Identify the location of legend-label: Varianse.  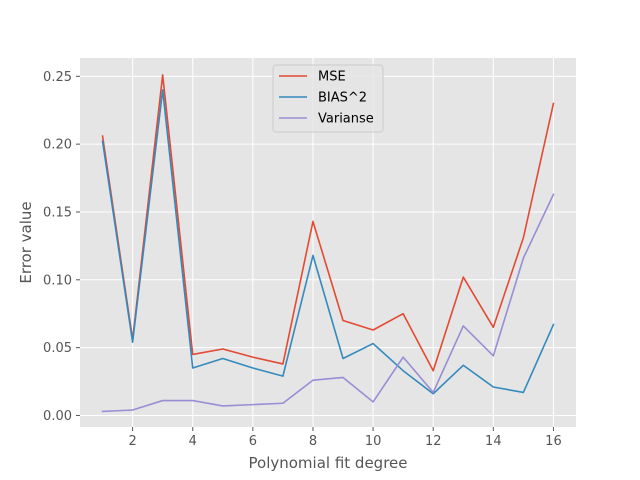
(346, 119).